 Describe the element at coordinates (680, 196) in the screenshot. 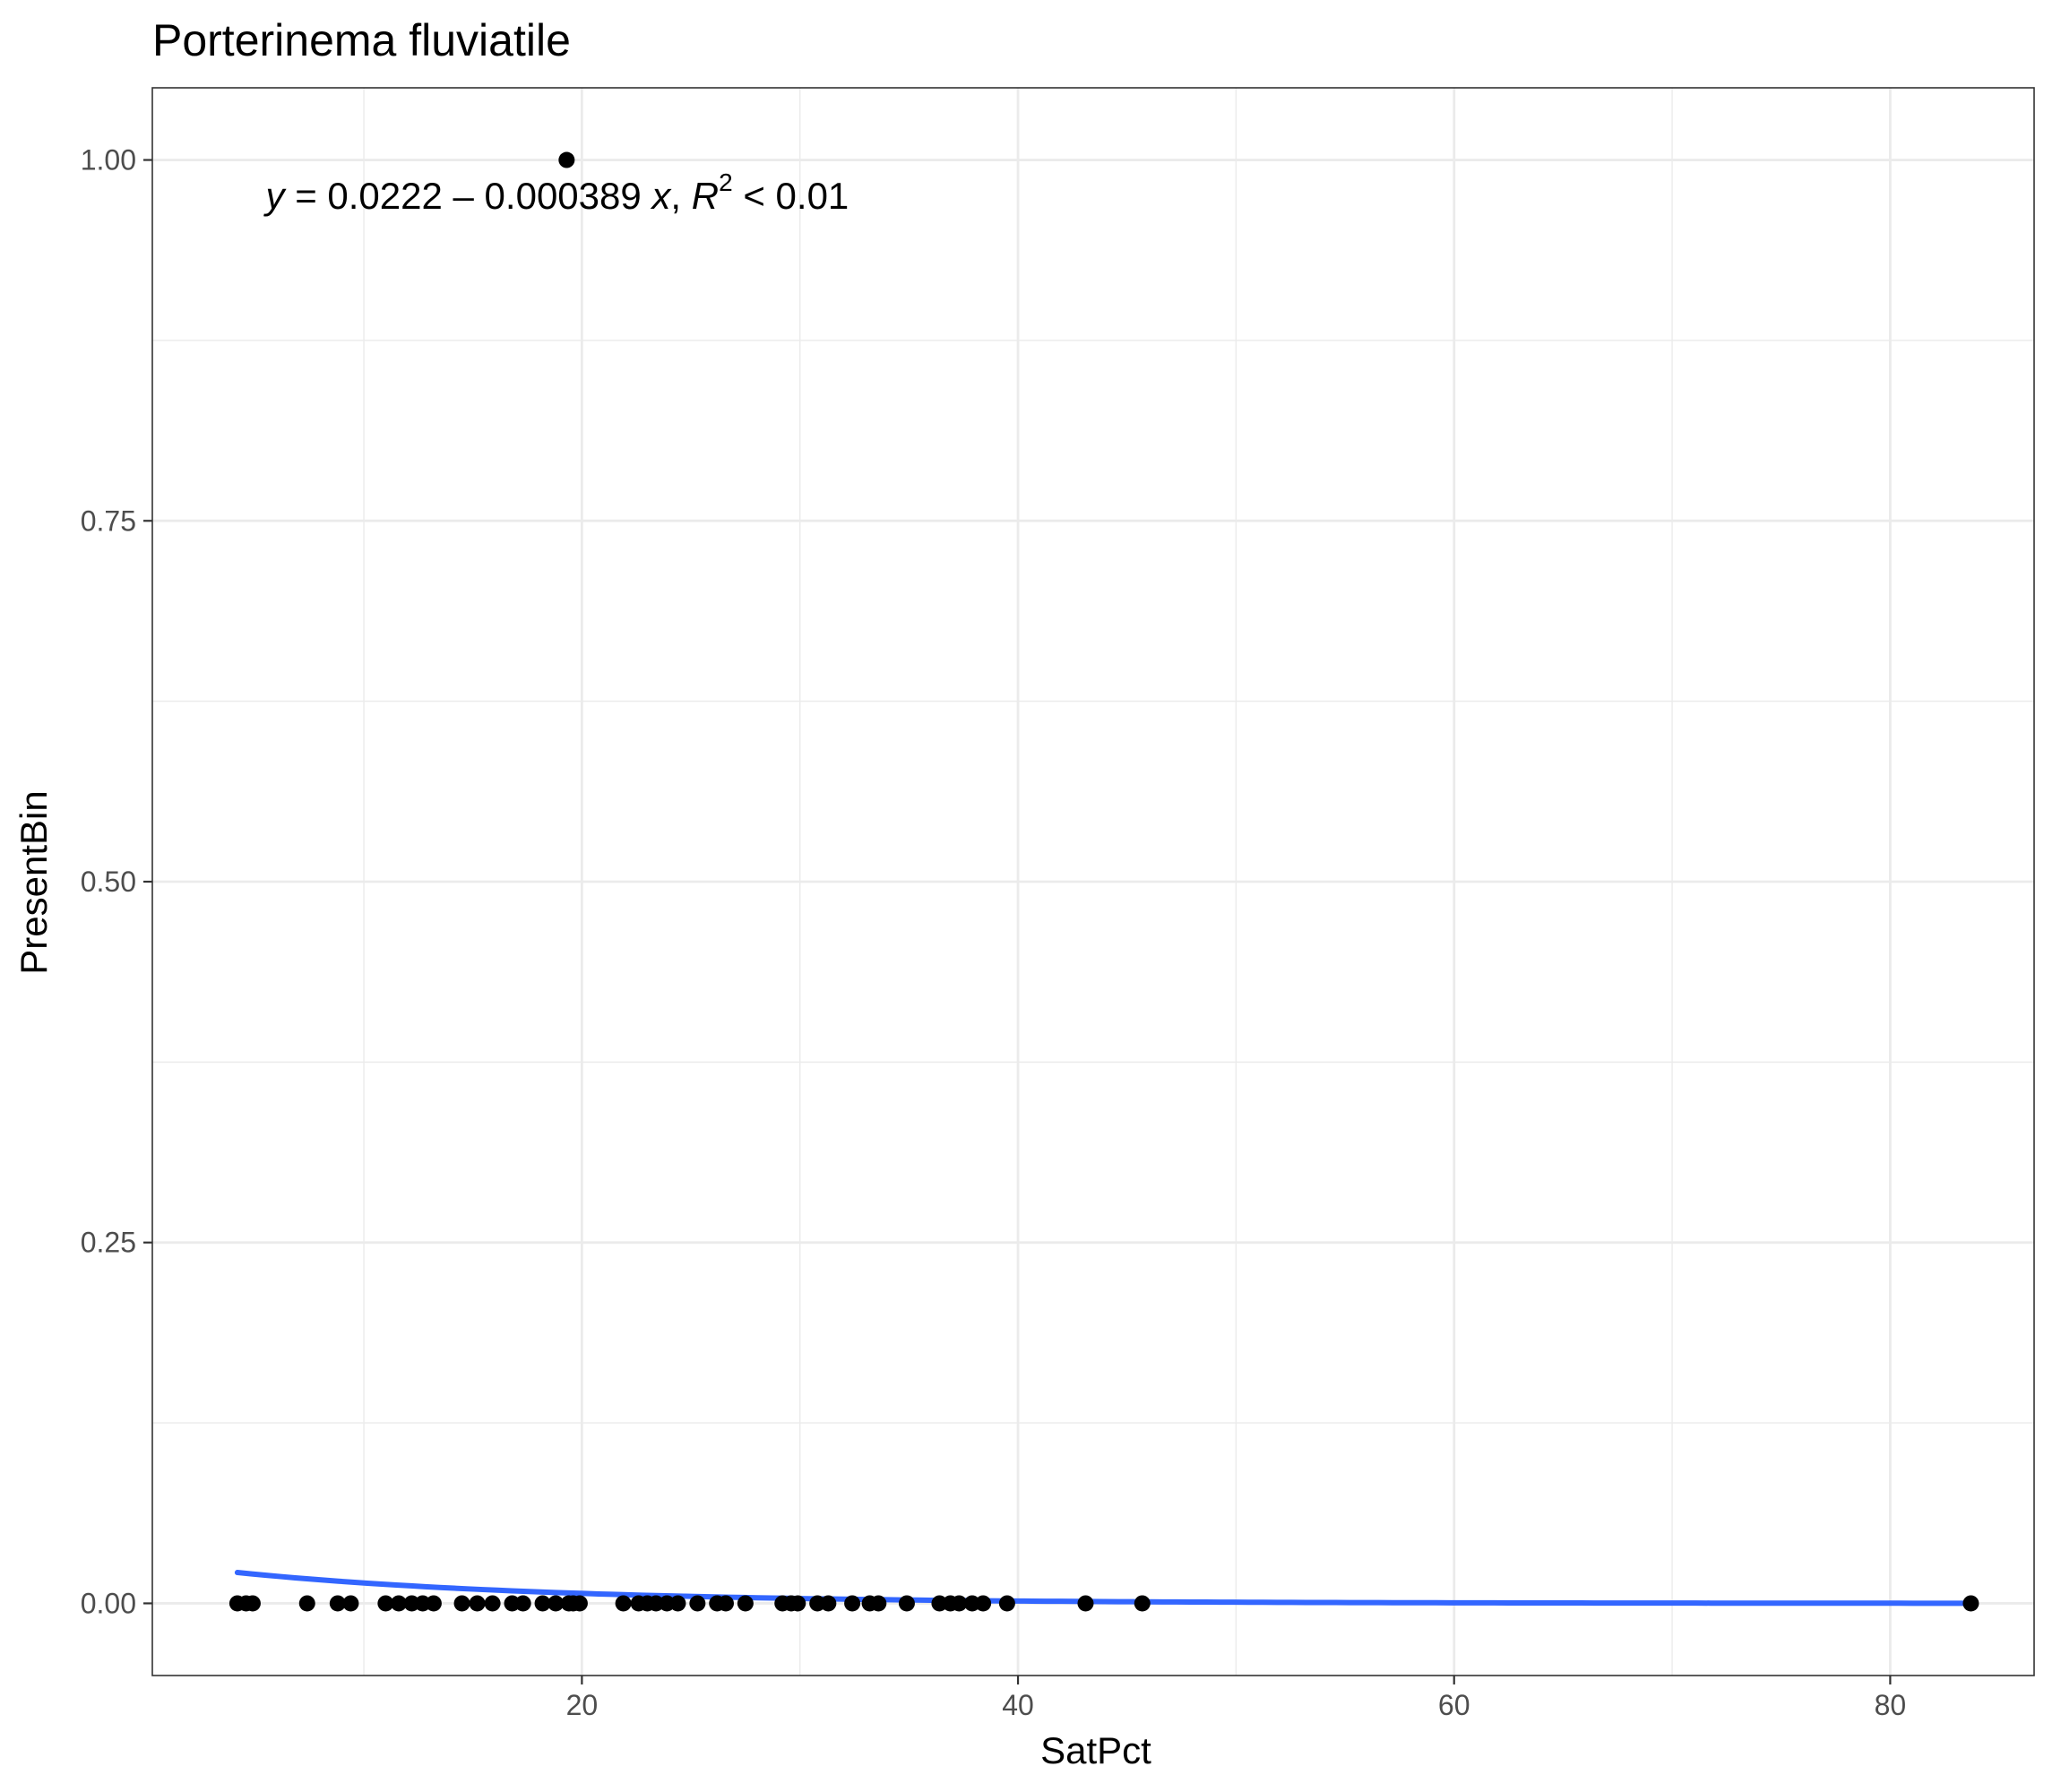

I see `equation-part: ,` at that location.